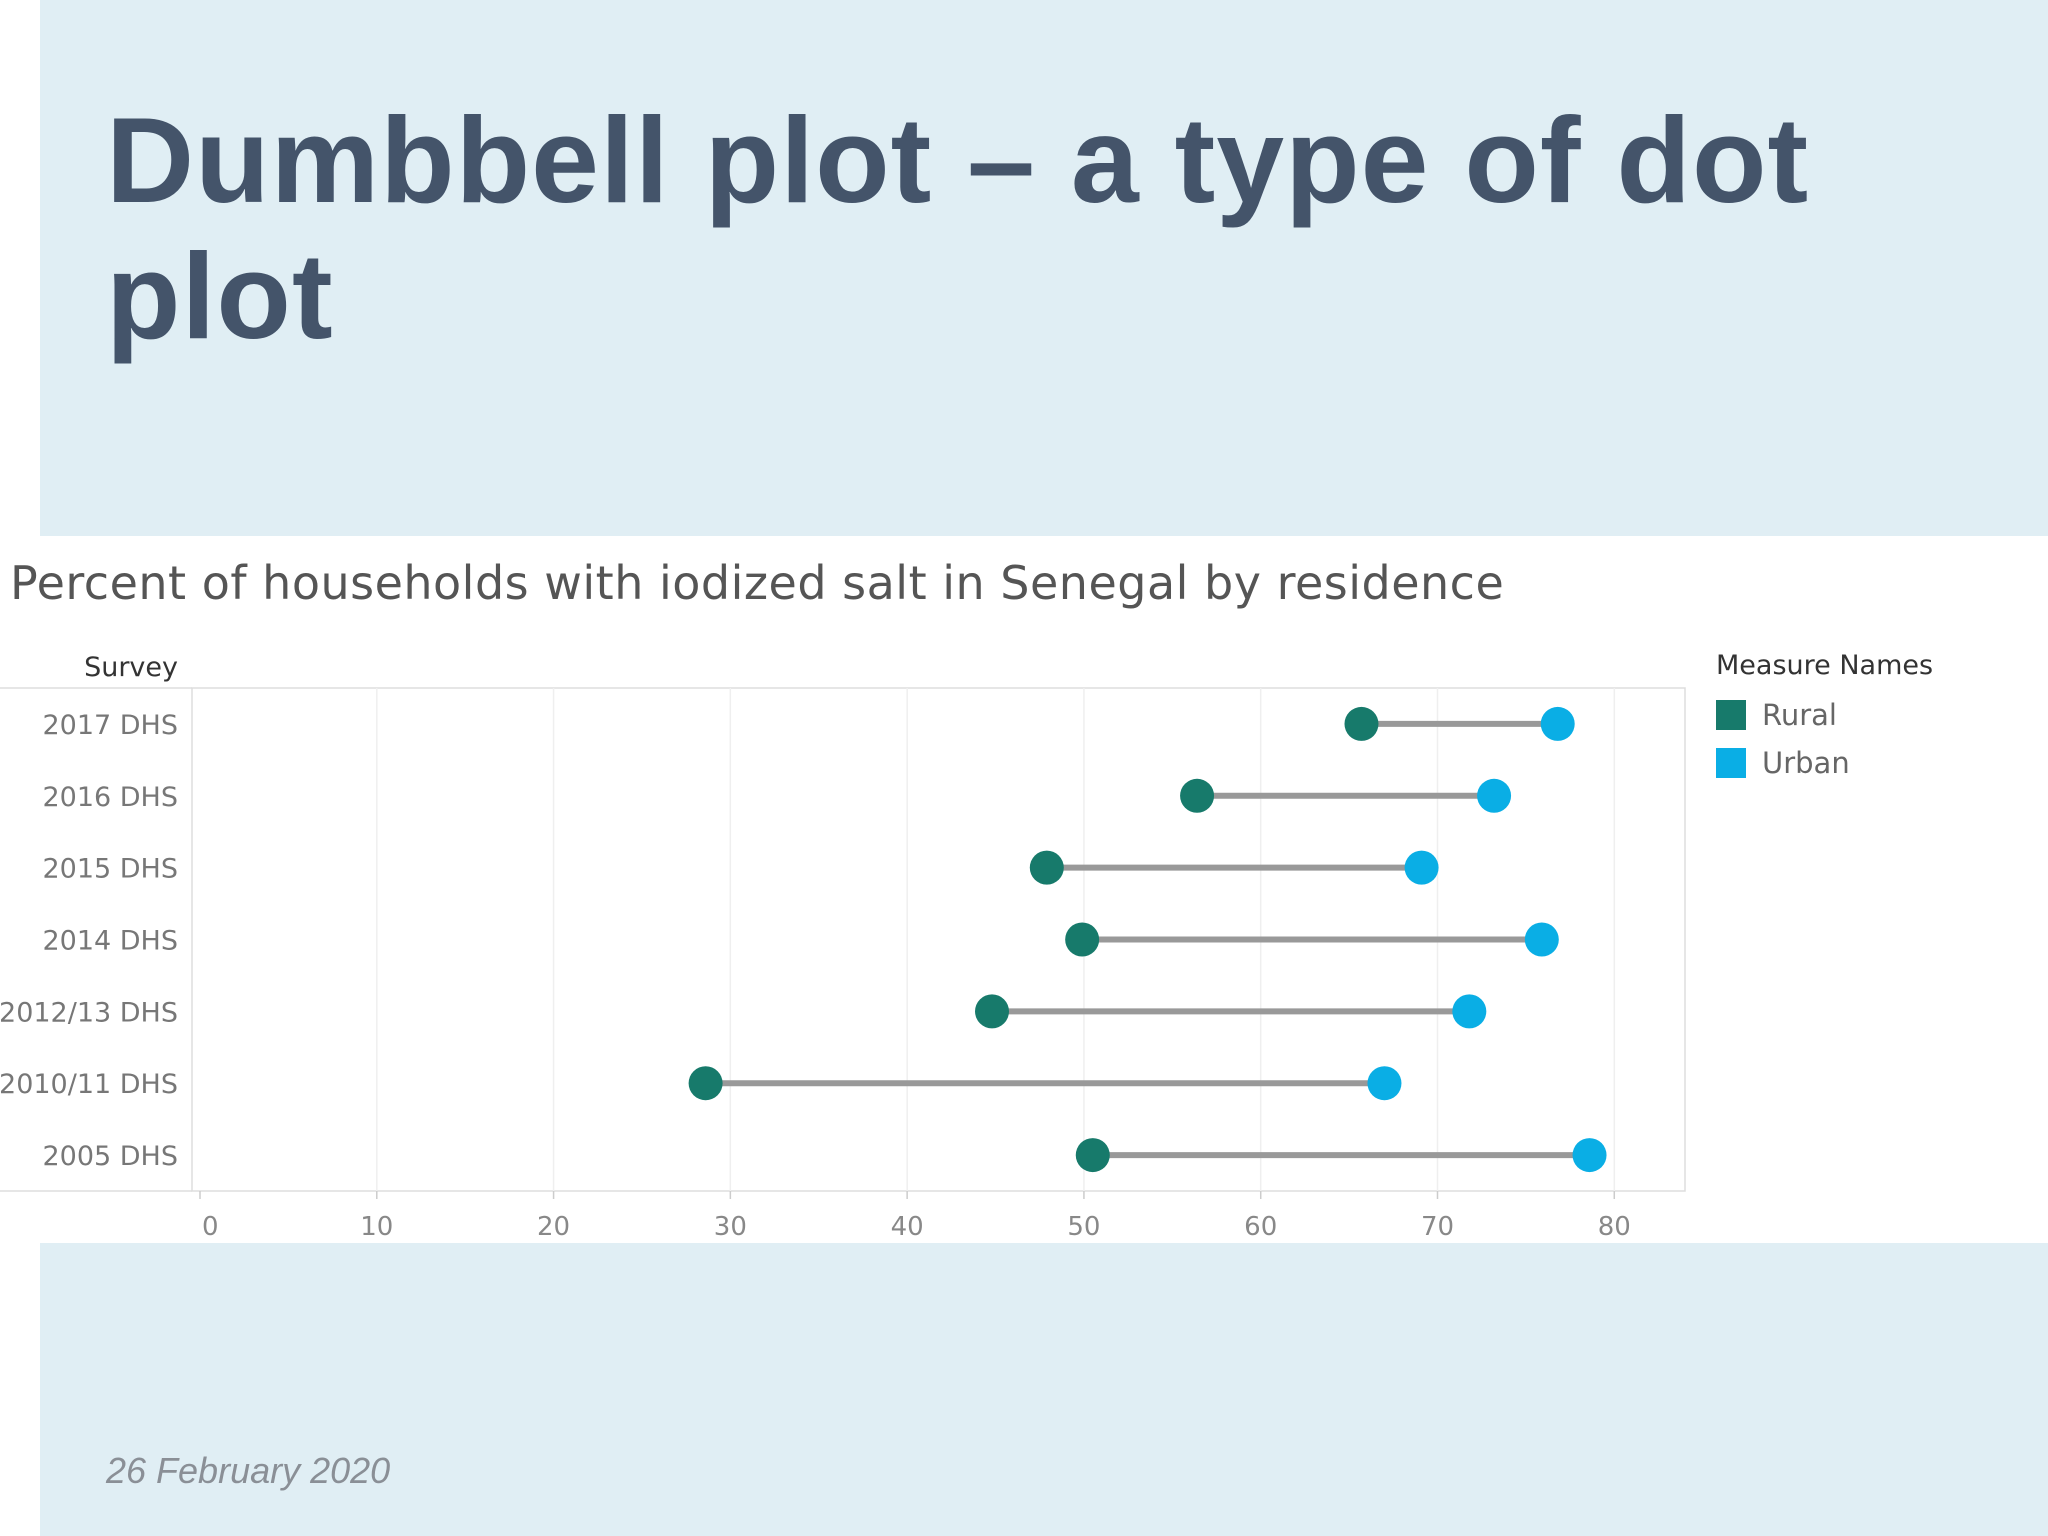 The image size is (2048, 1536). I want to click on x-tick-label: 40, so click(907, 1227).